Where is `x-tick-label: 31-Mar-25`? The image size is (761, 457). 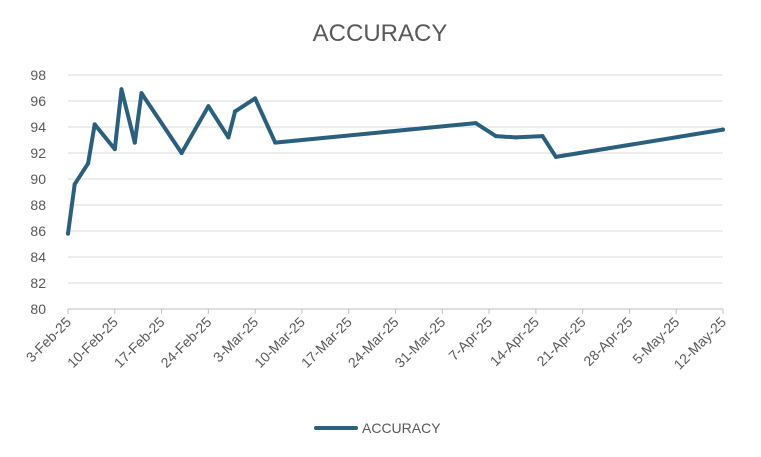
x-tick-label: 31-Mar-25 is located at coordinates (419, 342).